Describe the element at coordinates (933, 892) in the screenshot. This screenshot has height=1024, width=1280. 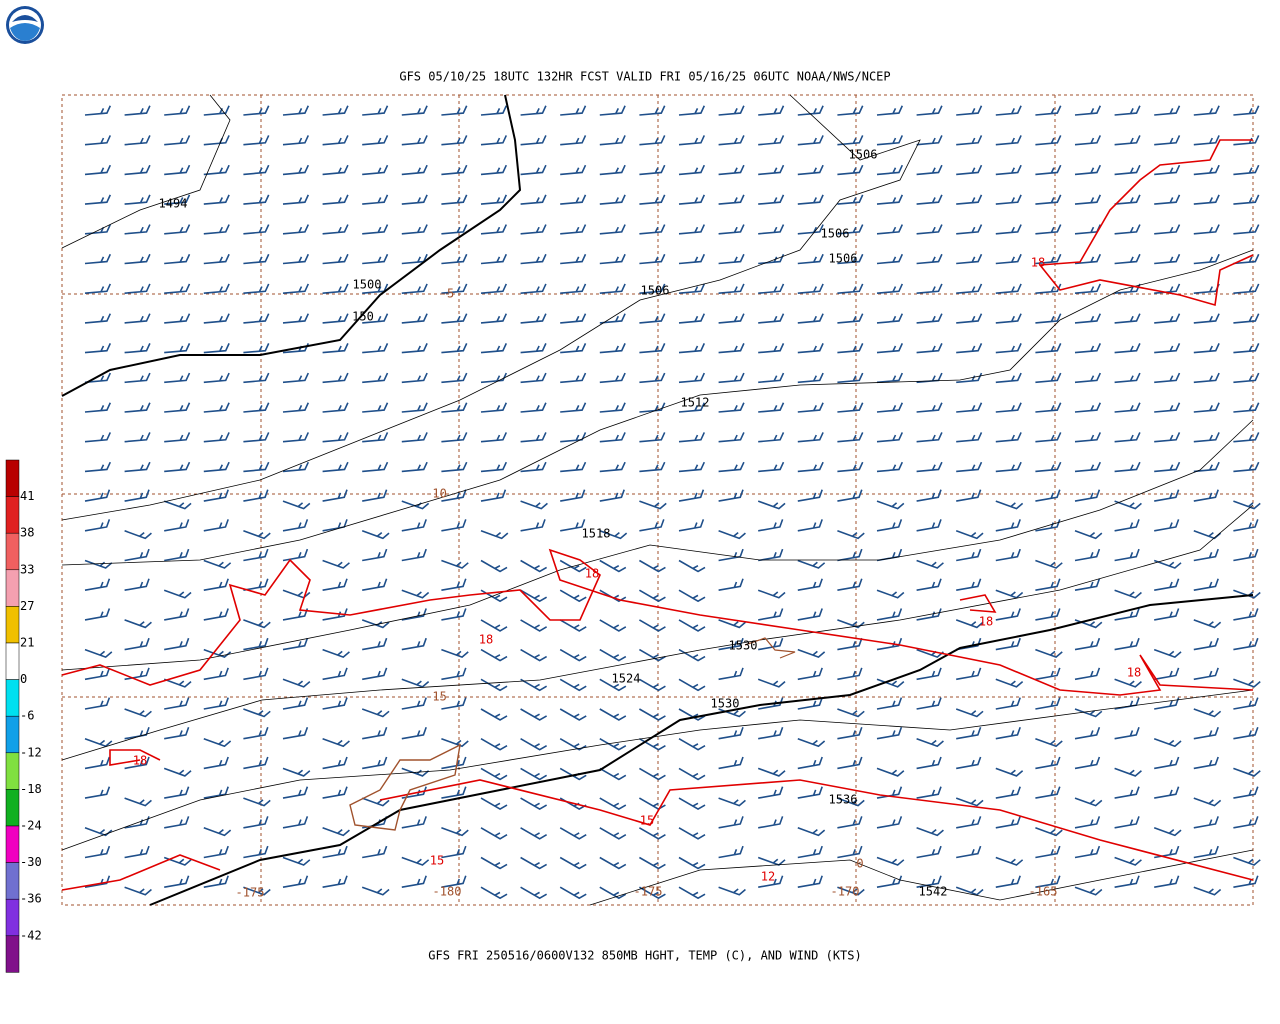
I see `contour-label: 1542` at that location.